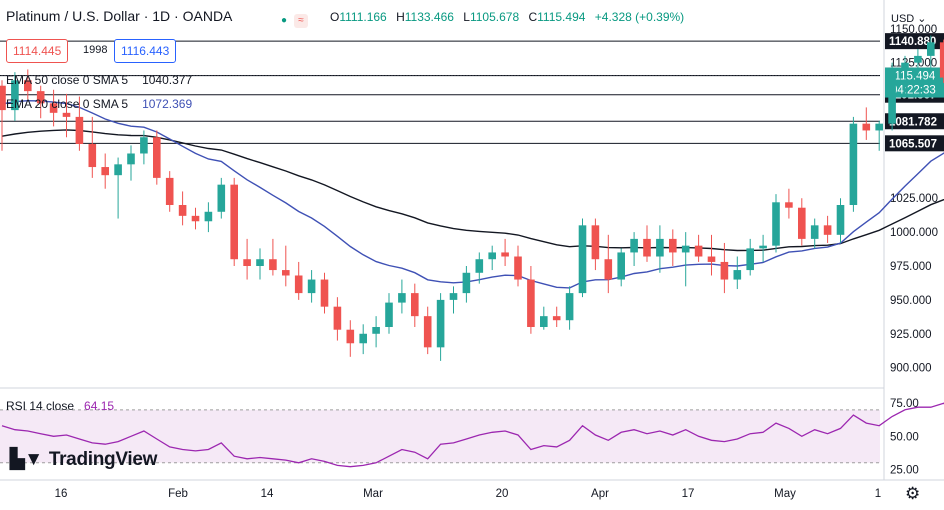 The width and height of the screenshot is (944, 510). I want to click on x-tick-label-4: 20, so click(502, 494).